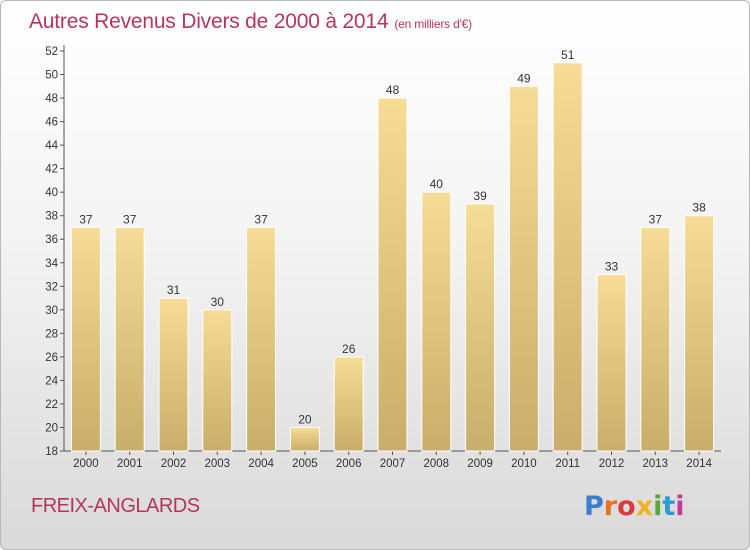 The width and height of the screenshot is (750, 550). I want to click on data-label: 30, so click(218, 302).